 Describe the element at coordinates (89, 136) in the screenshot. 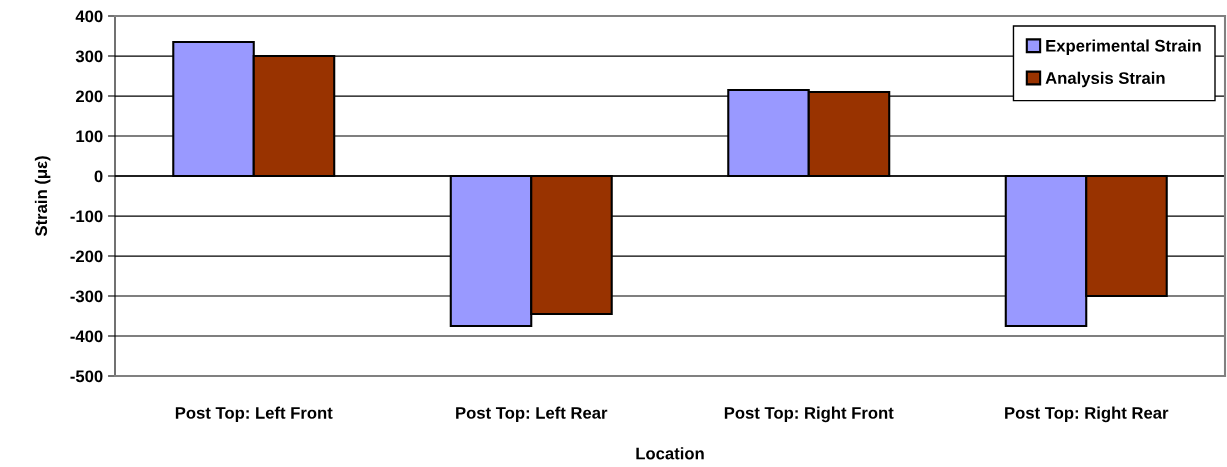

I see `y-tick-label: 100` at that location.